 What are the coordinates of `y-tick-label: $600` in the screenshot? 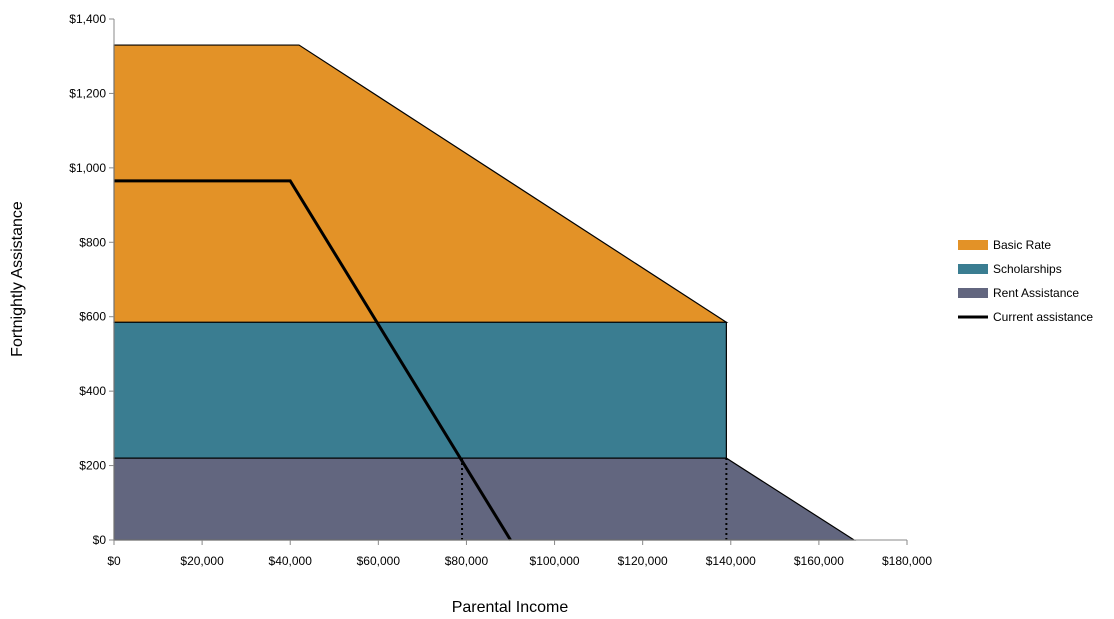 It's located at (92, 317).